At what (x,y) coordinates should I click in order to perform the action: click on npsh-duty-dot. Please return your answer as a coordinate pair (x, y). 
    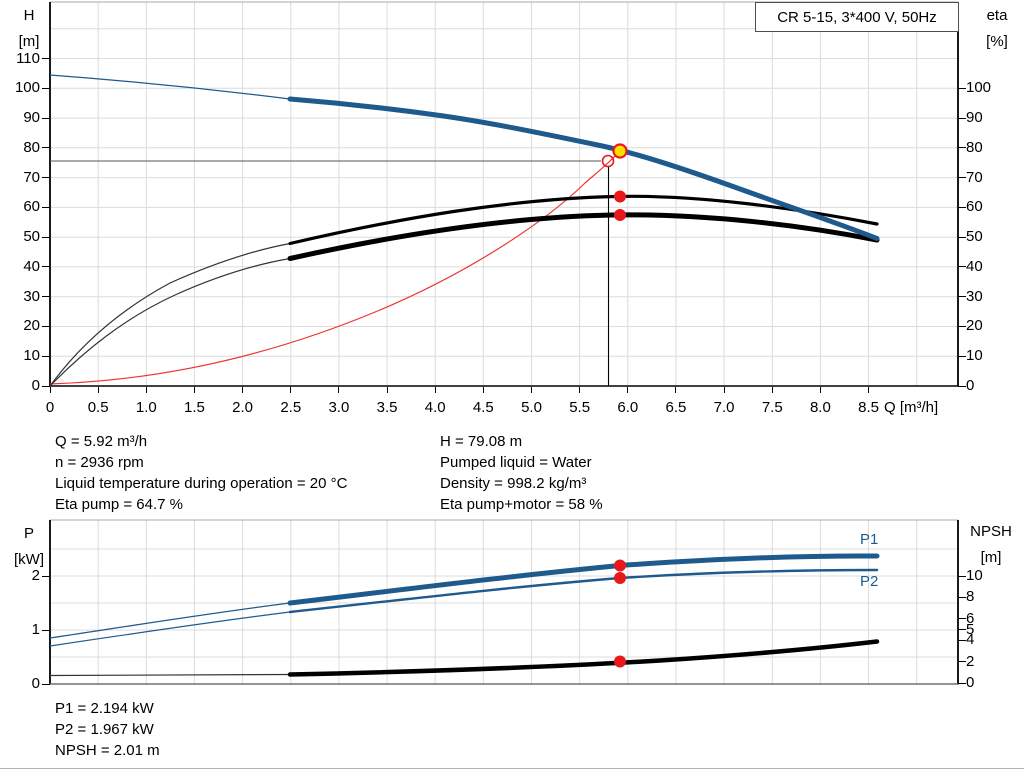
    Looking at the image, I should click on (620, 661).